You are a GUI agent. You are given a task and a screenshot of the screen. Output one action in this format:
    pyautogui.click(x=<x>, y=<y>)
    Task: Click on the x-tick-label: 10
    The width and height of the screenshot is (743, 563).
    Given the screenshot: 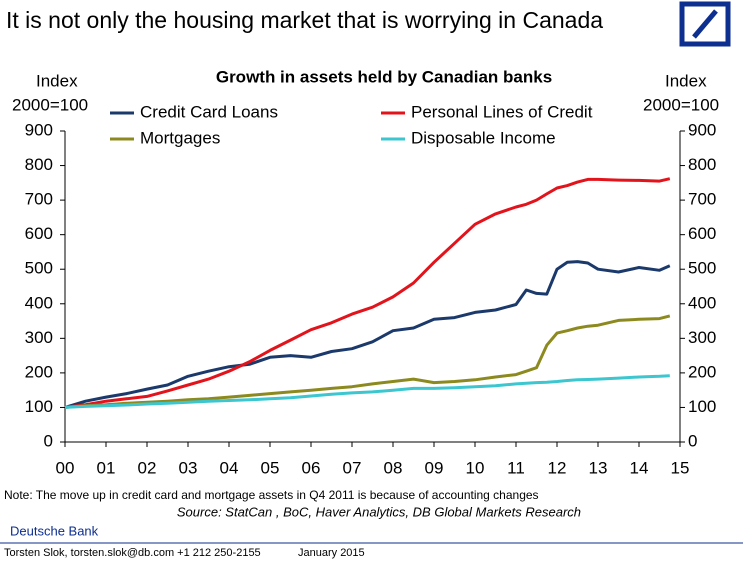 What is the action you would take?
    pyautogui.click(x=475, y=467)
    